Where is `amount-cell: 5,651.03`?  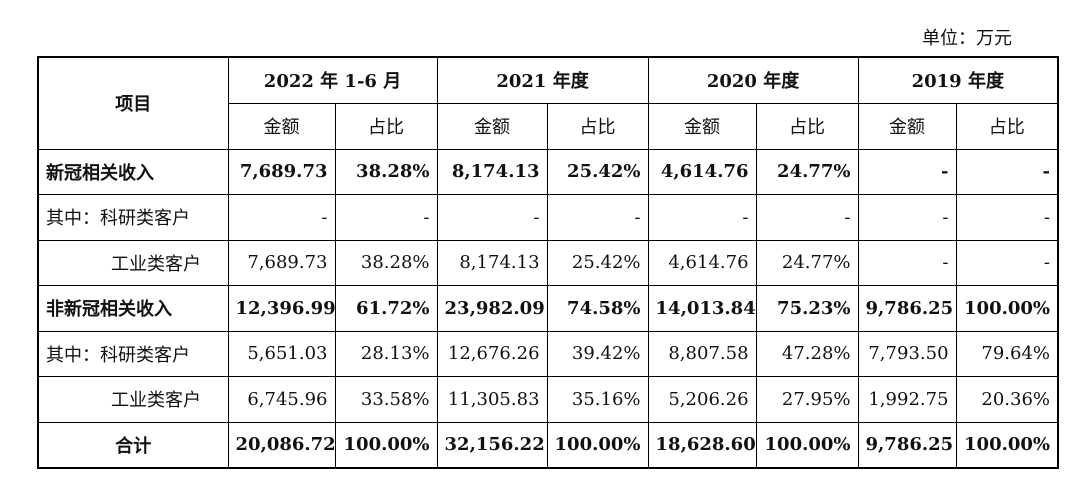
amount-cell: 5,651.03 is located at coordinates (281, 353).